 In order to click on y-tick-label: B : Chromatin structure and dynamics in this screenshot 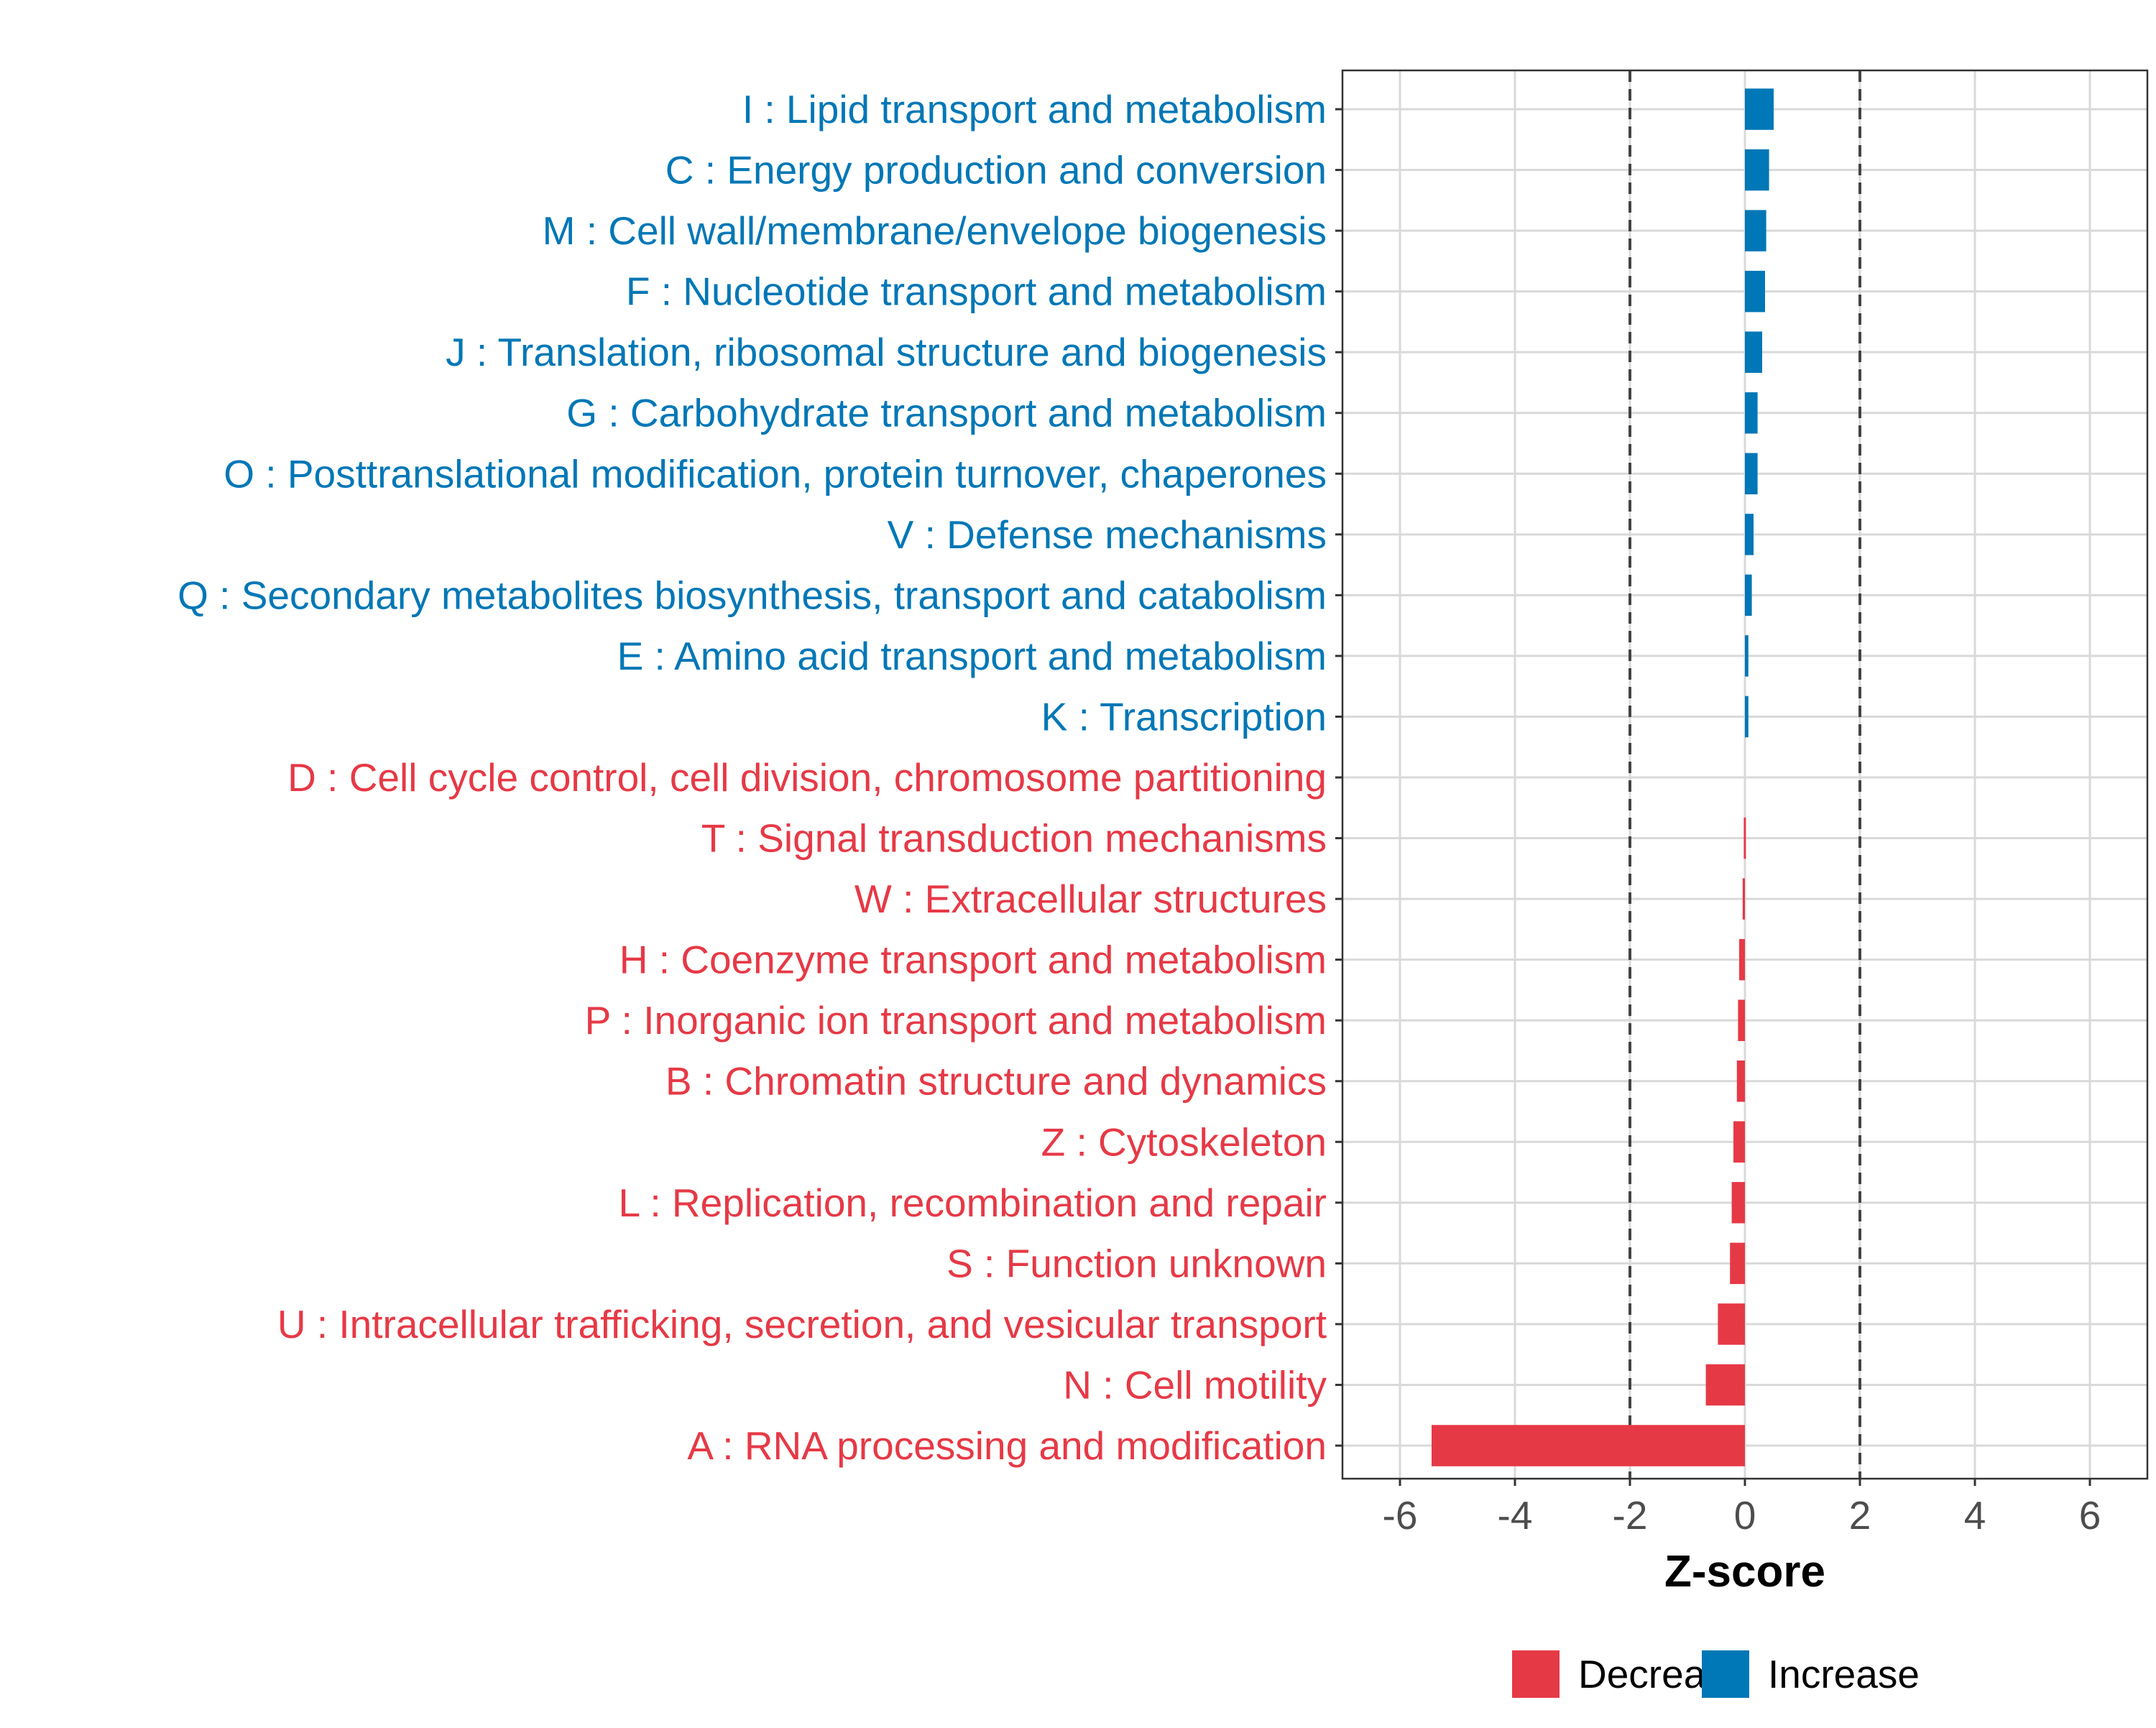, I will do `click(996, 1081)`.